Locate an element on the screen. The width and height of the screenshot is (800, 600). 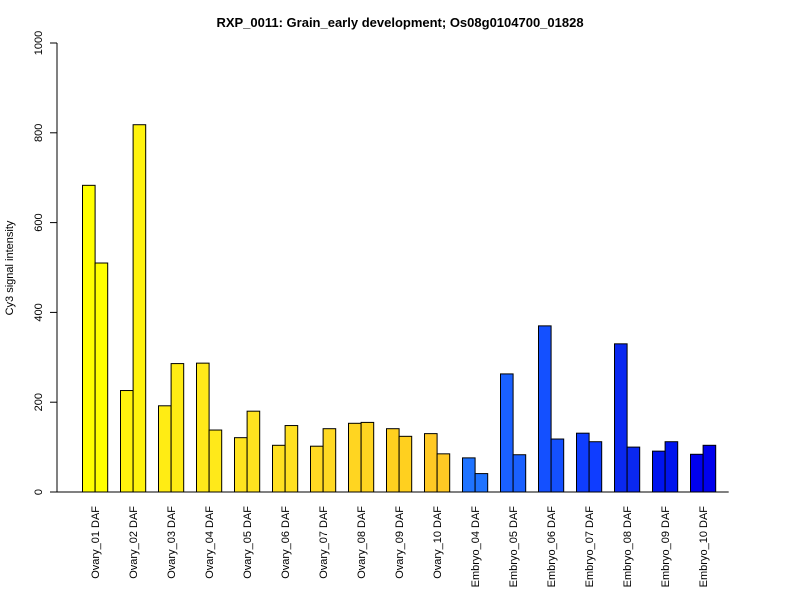
x-tick-label: Embryo_08 DAF is located at coordinates (628, 547).